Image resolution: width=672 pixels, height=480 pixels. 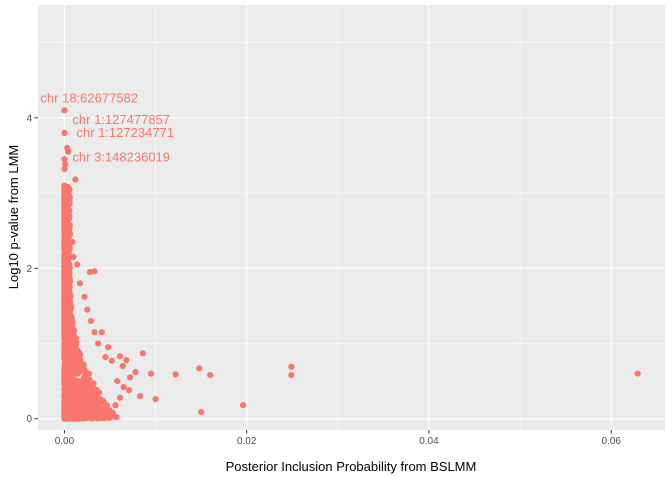 What do you see at coordinates (29, 118) in the screenshot?
I see `y-tick-label: 4` at bounding box center [29, 118].